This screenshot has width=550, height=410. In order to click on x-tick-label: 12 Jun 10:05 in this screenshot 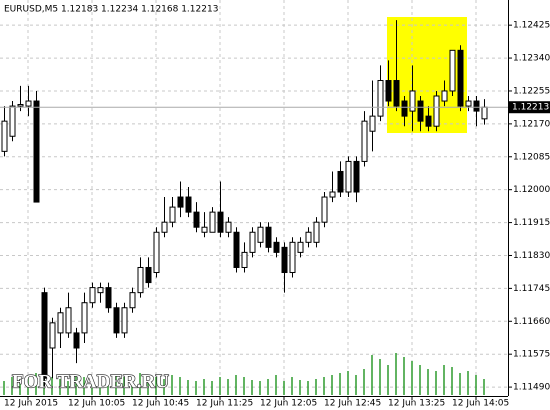, I will do `click(96, 404)`.